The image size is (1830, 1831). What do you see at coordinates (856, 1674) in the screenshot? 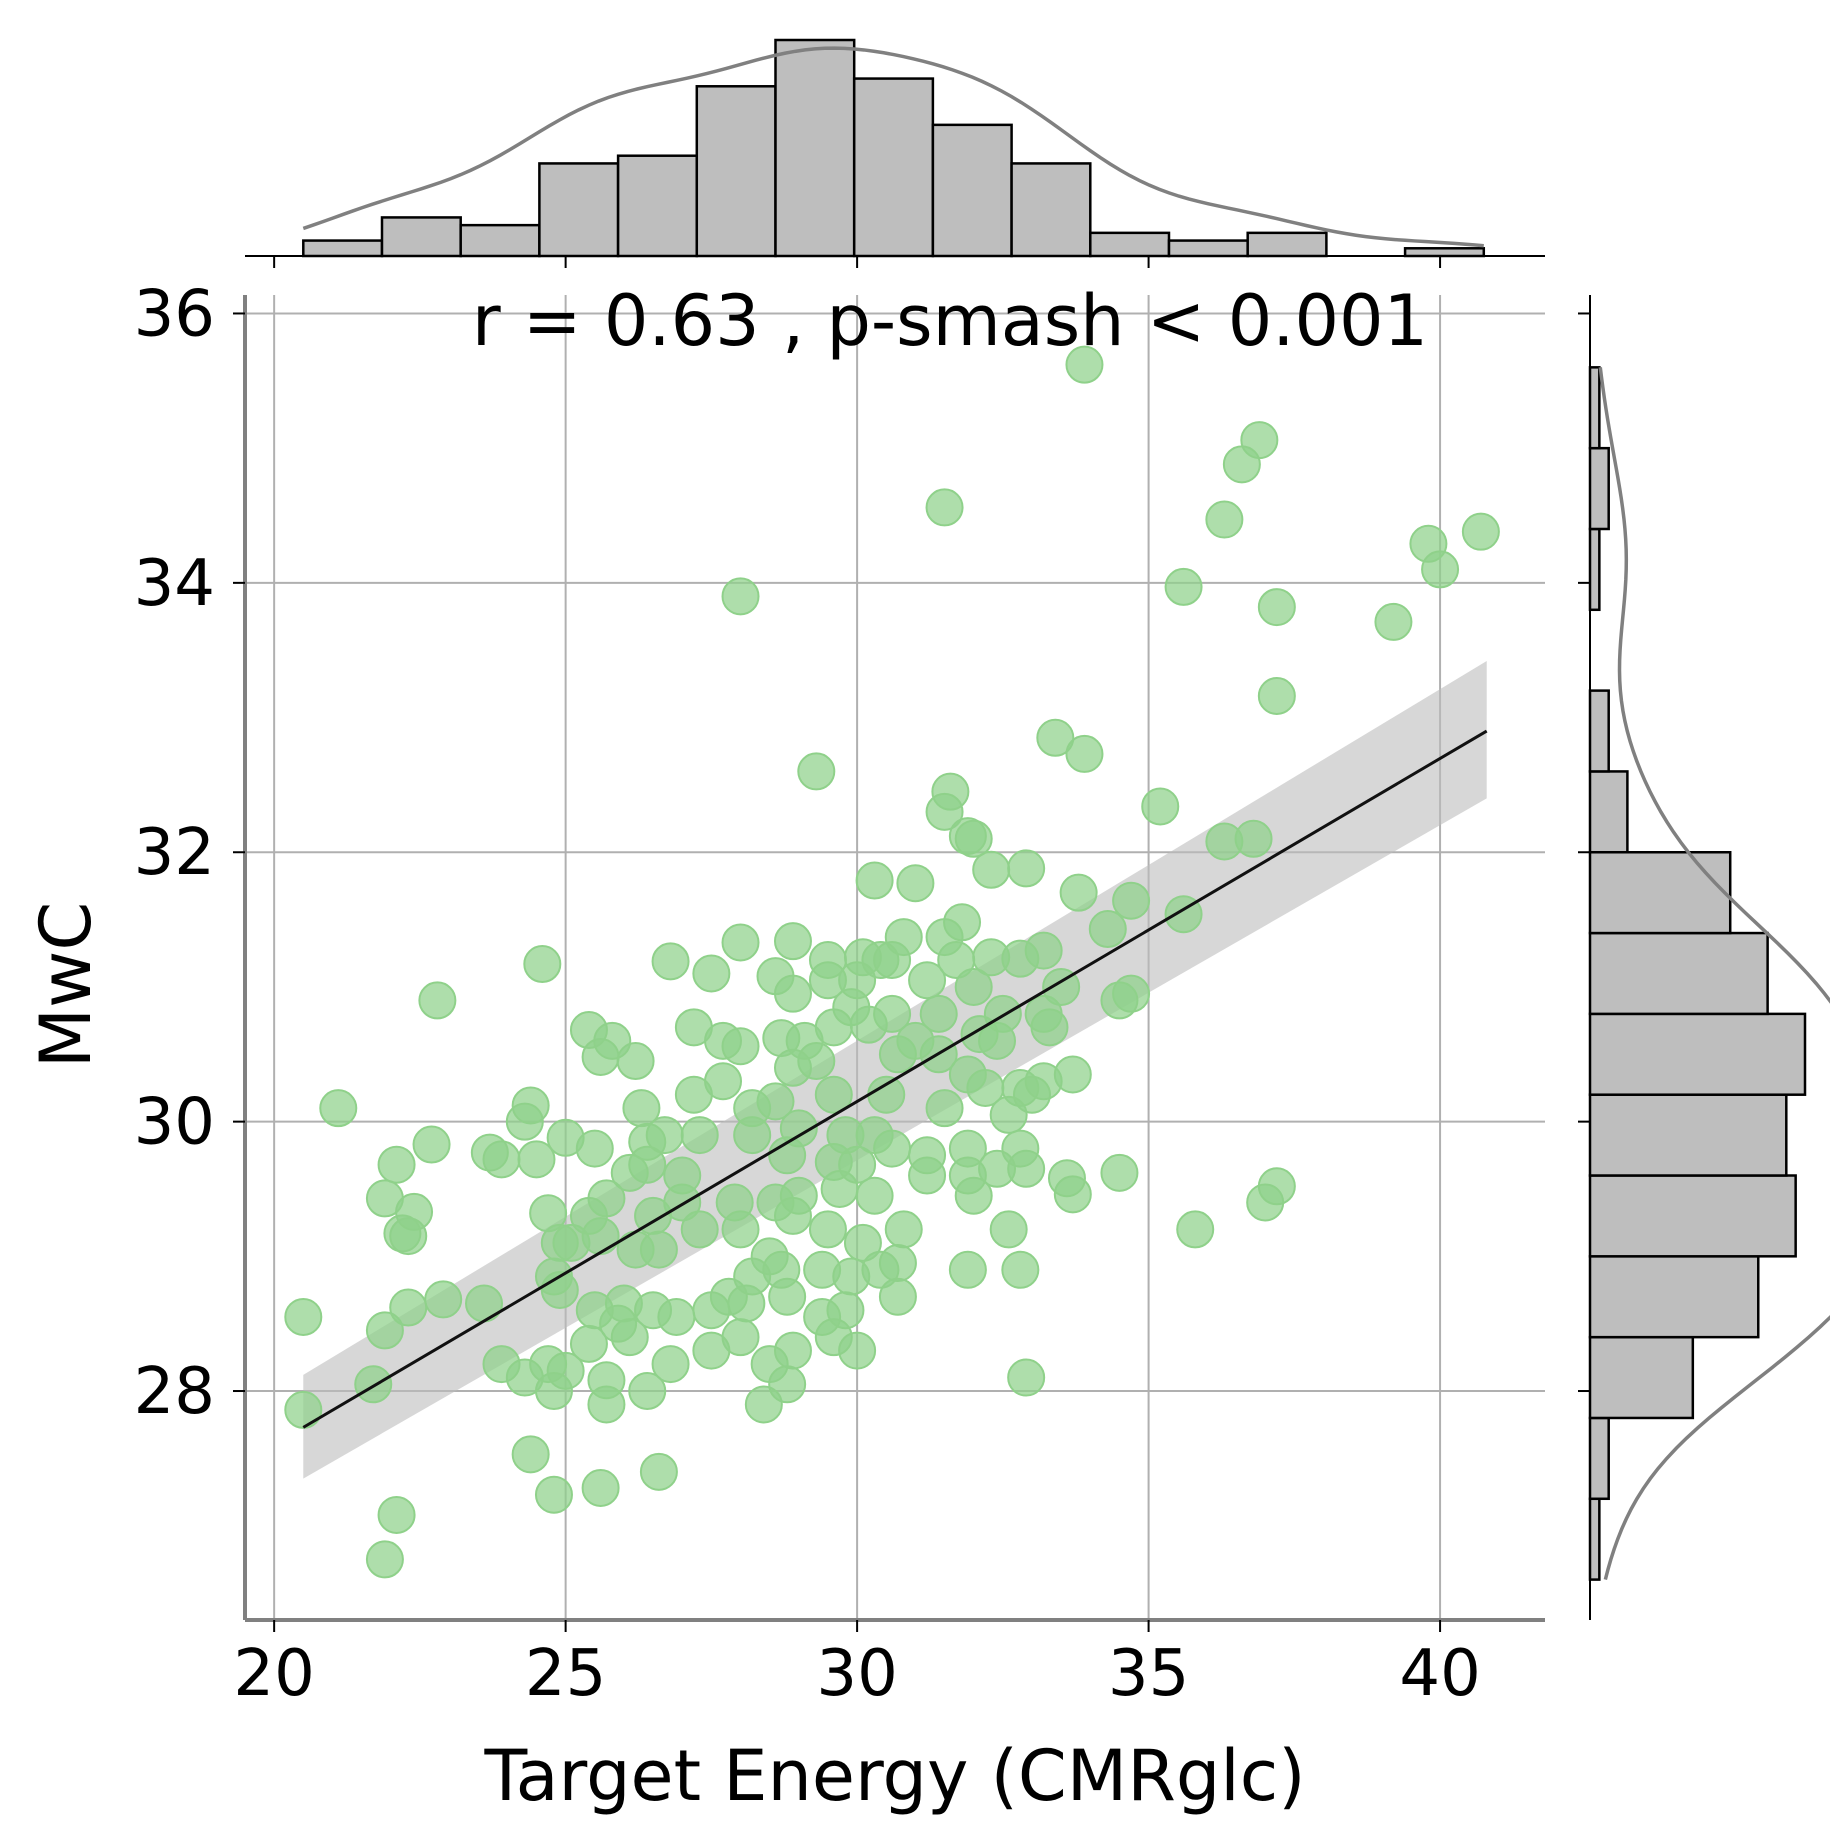
I see `x-tick-label: 30` at bounding box center [856, 1674].